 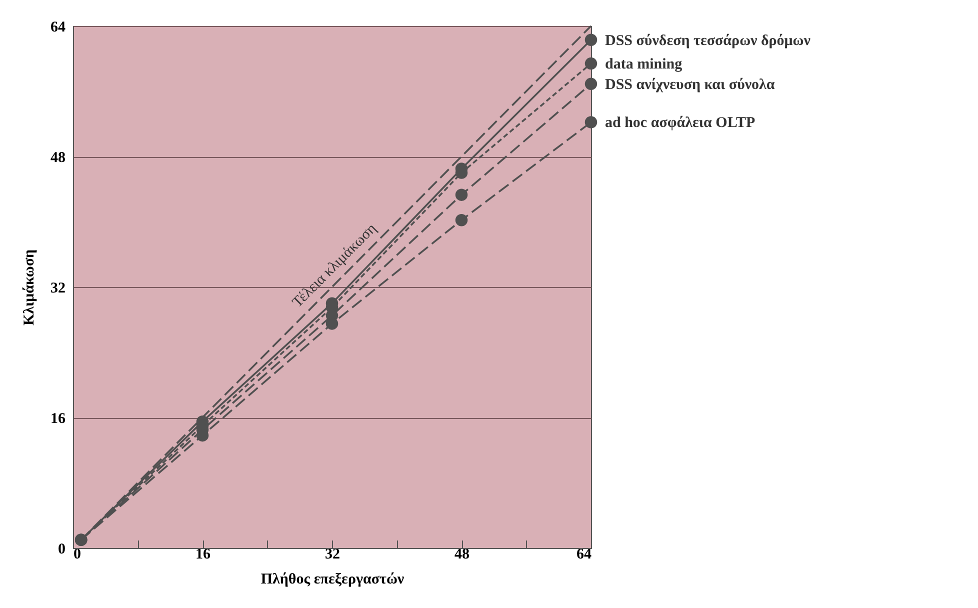 I want to click on x-axis-title: Πλήθος επεξεργαστών, so click(x=332, y=580).